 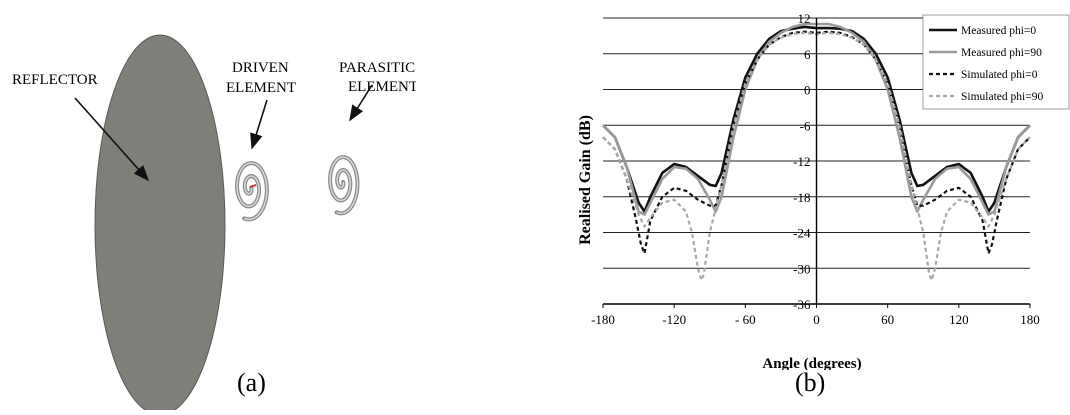 I want to click on x-tick-label: -180, so click(x=603, y=319).